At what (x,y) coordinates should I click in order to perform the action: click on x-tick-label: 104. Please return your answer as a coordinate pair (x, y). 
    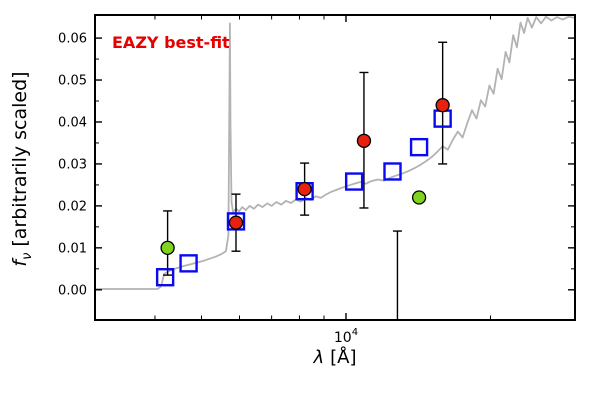
    Looking at the image, I should click on (346, 336).